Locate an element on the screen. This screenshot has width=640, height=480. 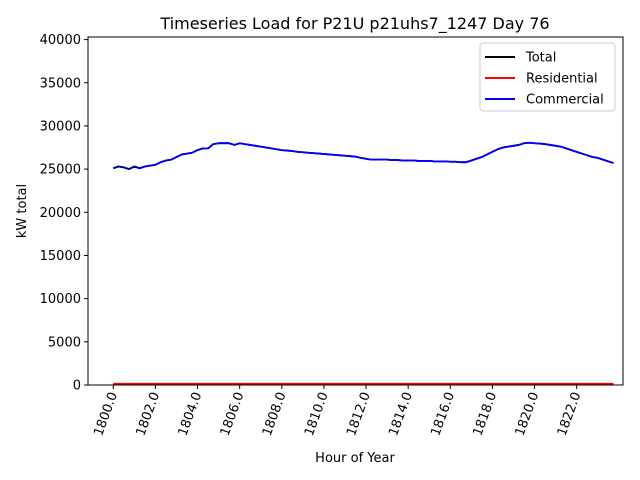
legend: Total Residential Commercial is located at coordinates (547, 77).